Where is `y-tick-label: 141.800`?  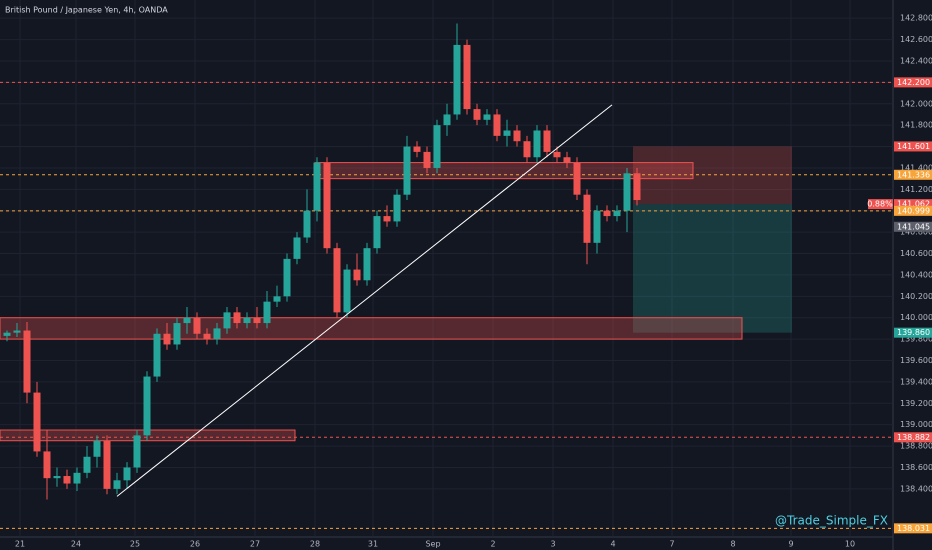 y-tick-label: 141.800 is located at coordinates (916, 125).